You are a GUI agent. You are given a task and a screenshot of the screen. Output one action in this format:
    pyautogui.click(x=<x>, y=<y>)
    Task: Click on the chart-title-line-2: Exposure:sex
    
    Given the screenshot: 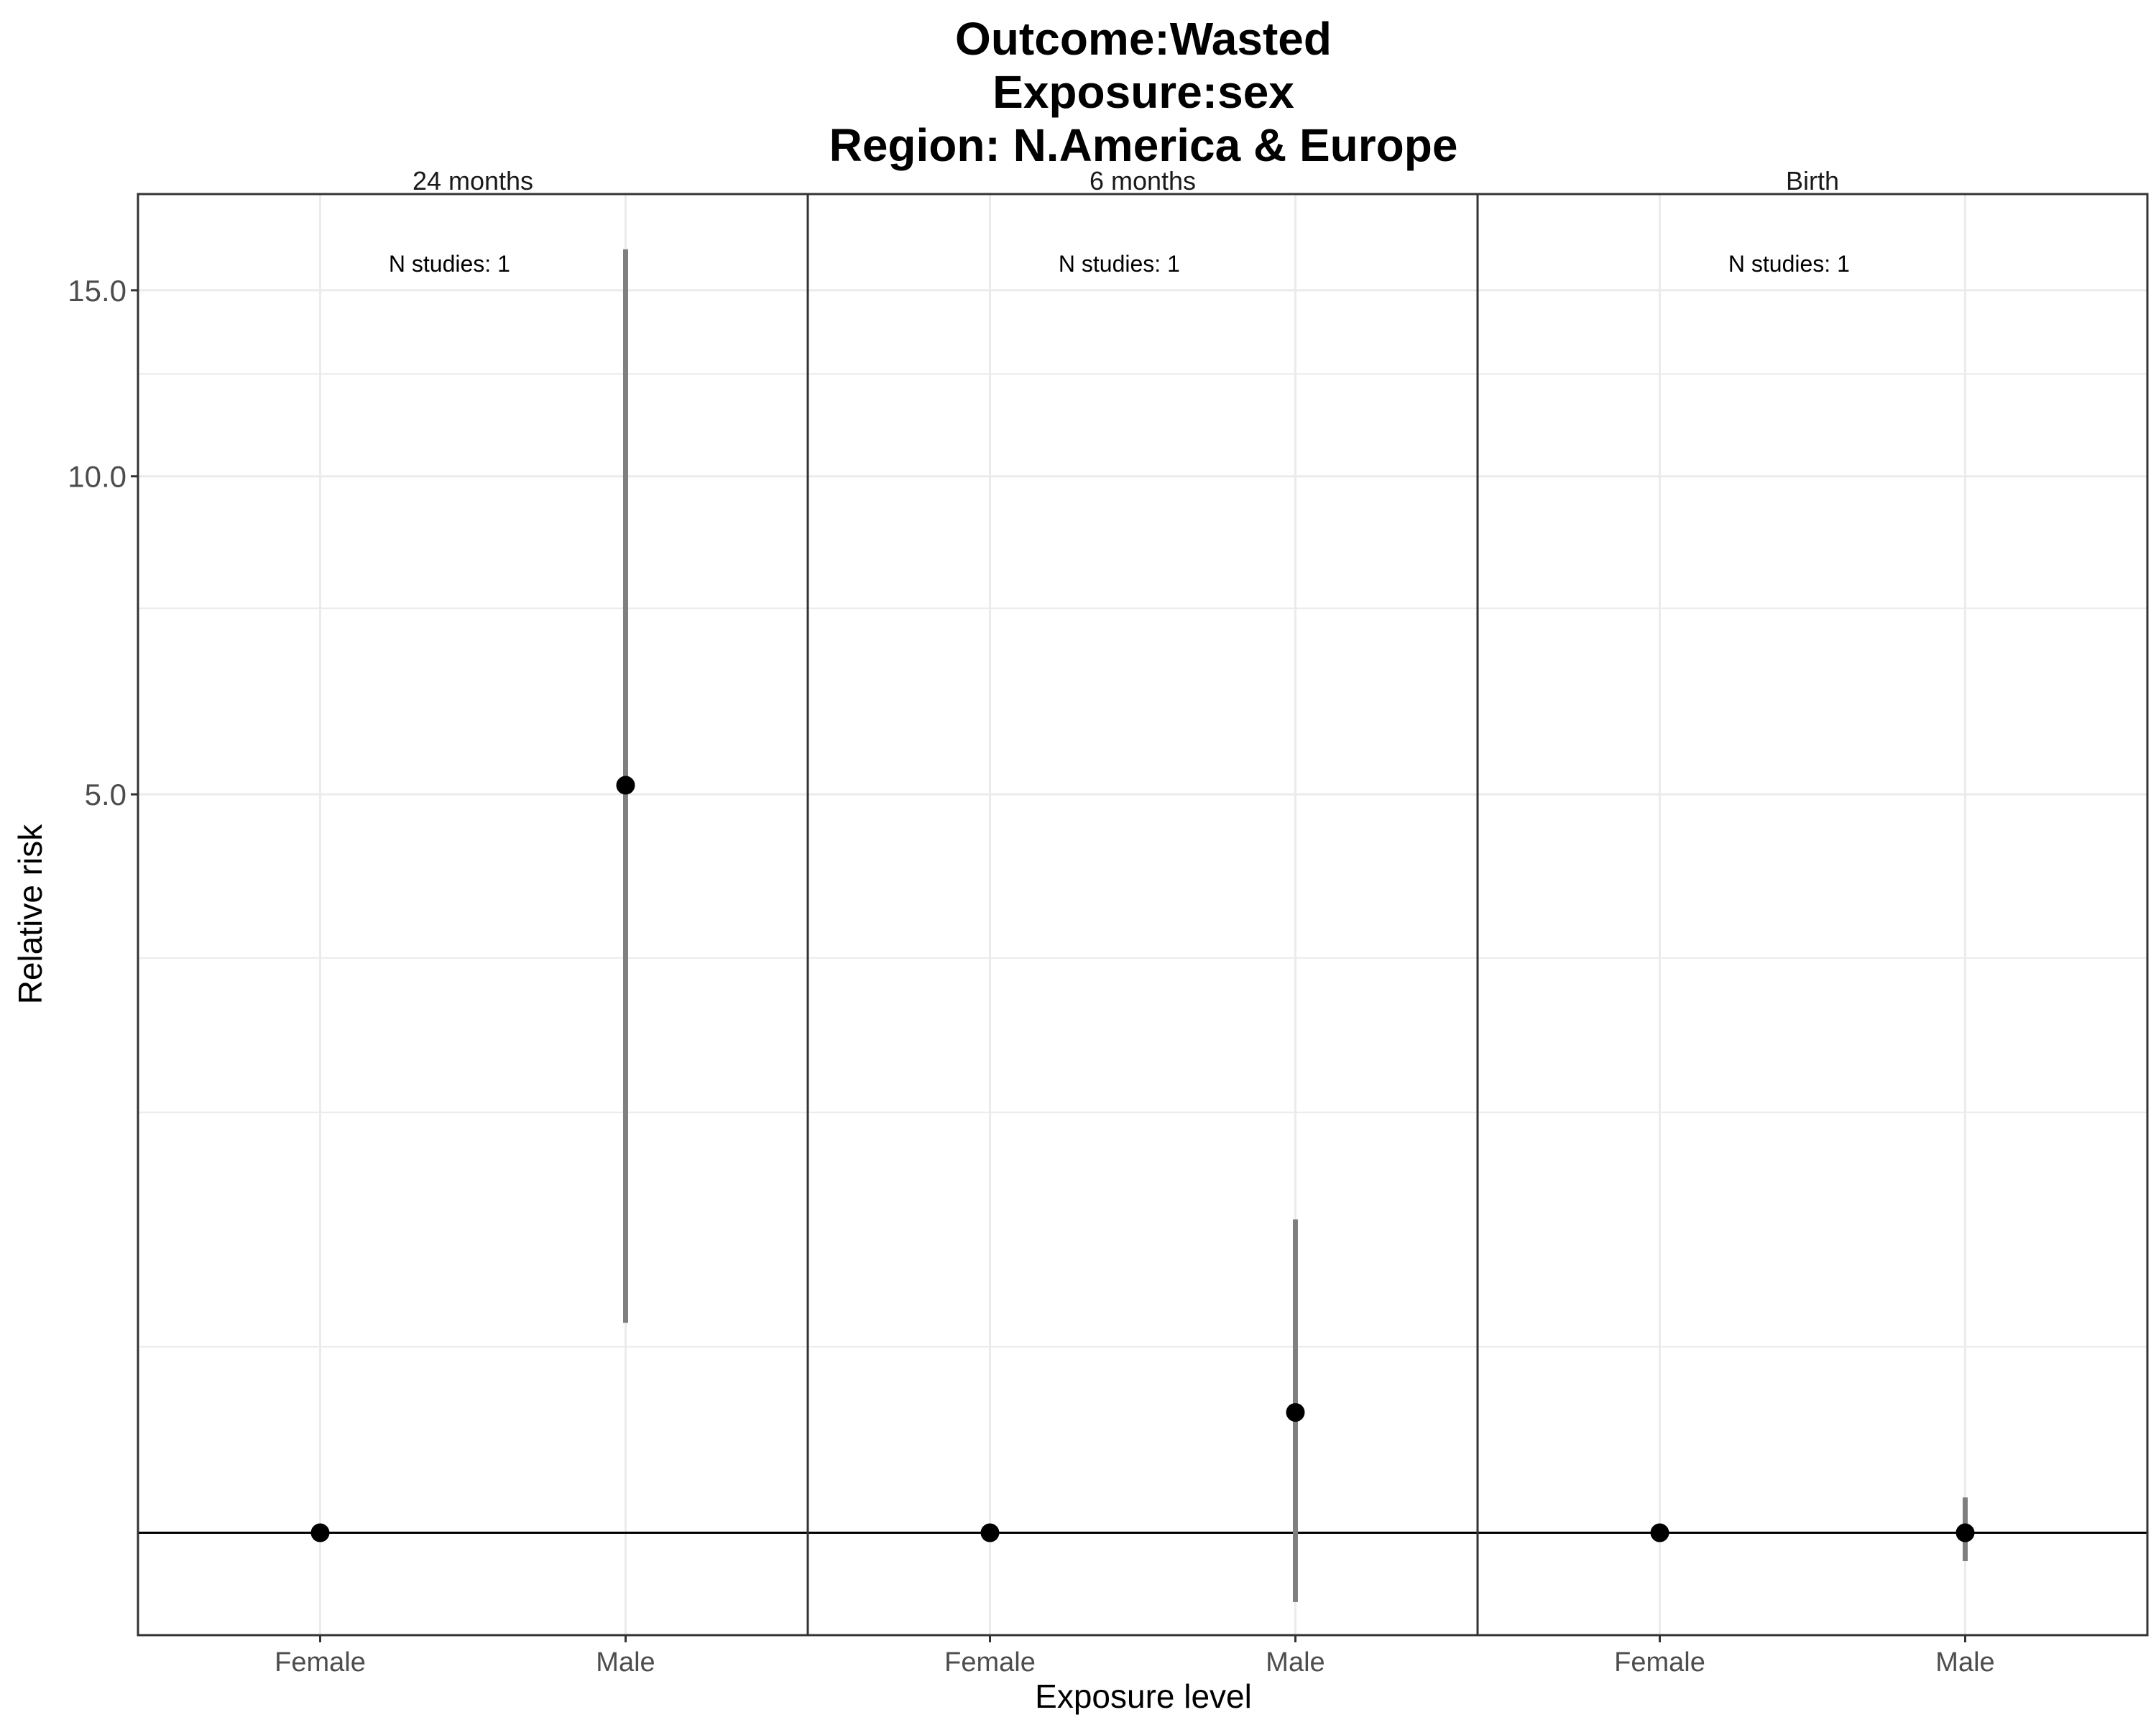 What is the action you would take?
    pyautogui.click(x=1143, y=92)
    